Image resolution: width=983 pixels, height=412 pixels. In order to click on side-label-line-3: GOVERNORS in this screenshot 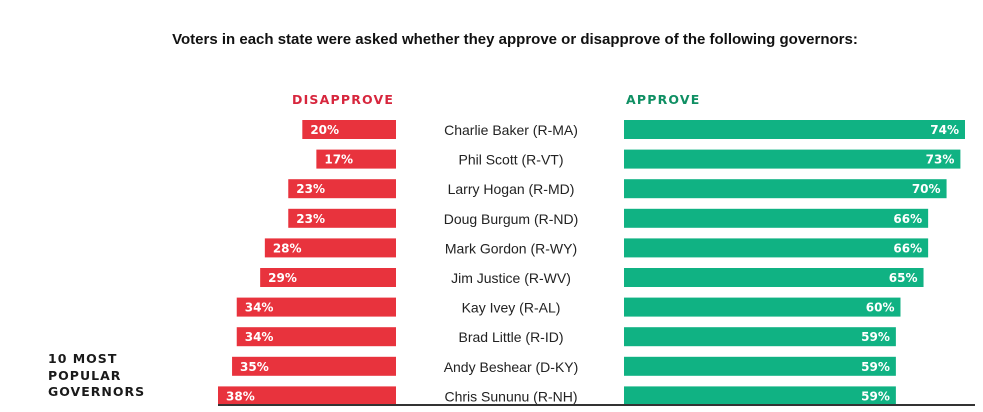, I will do `click(97, 391)`.